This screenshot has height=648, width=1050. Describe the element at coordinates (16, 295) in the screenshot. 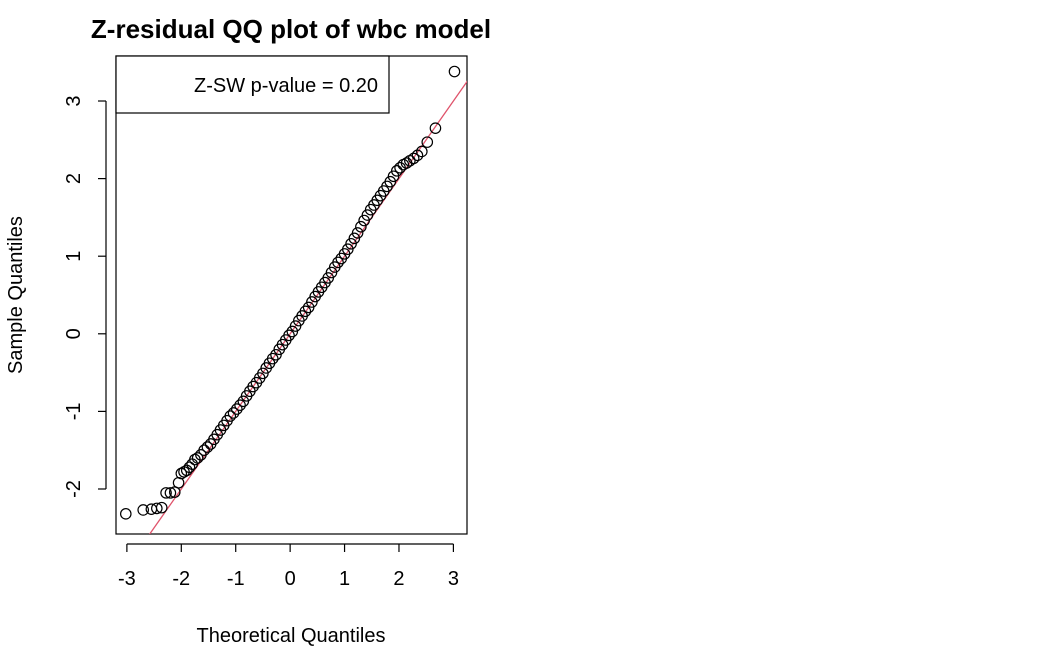

I see `y-axis-label: Sample Quantiles` at that location.